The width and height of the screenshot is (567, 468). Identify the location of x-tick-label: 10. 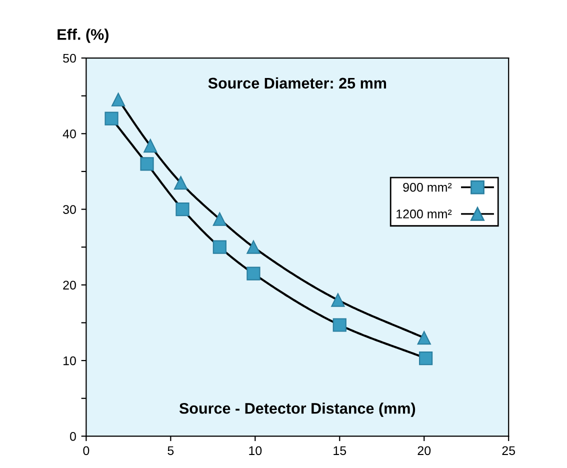
(255, 451).